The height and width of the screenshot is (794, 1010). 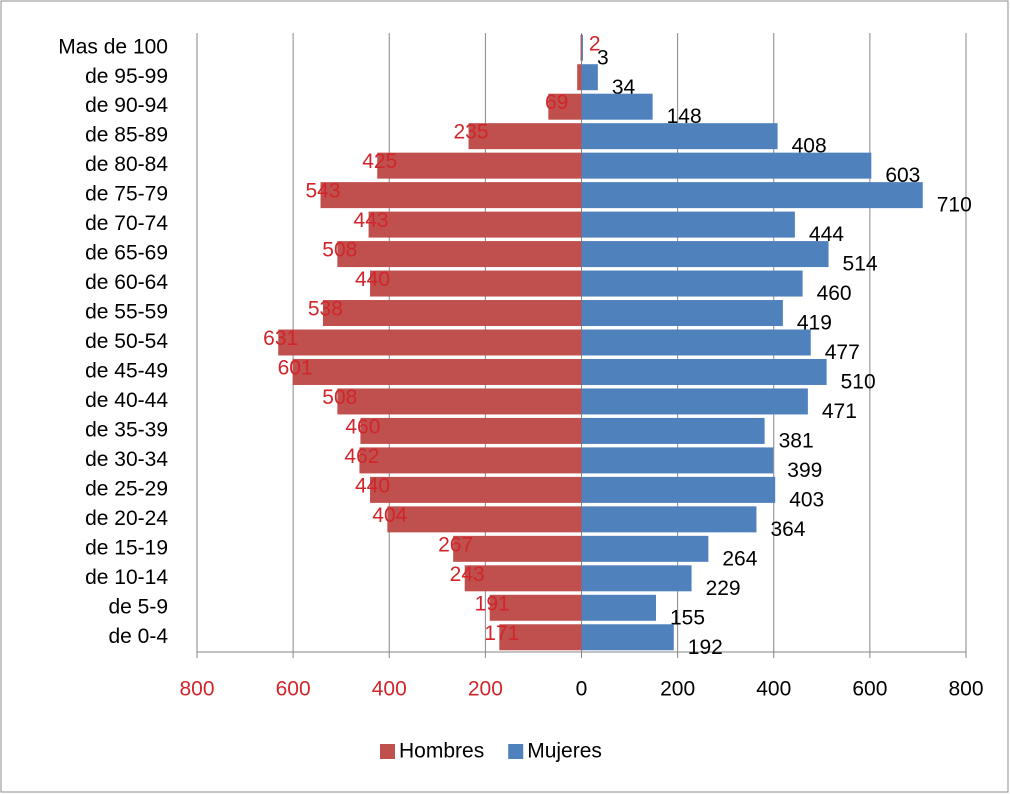 I want to click on value-label: 235, so click(x=471, y=132).